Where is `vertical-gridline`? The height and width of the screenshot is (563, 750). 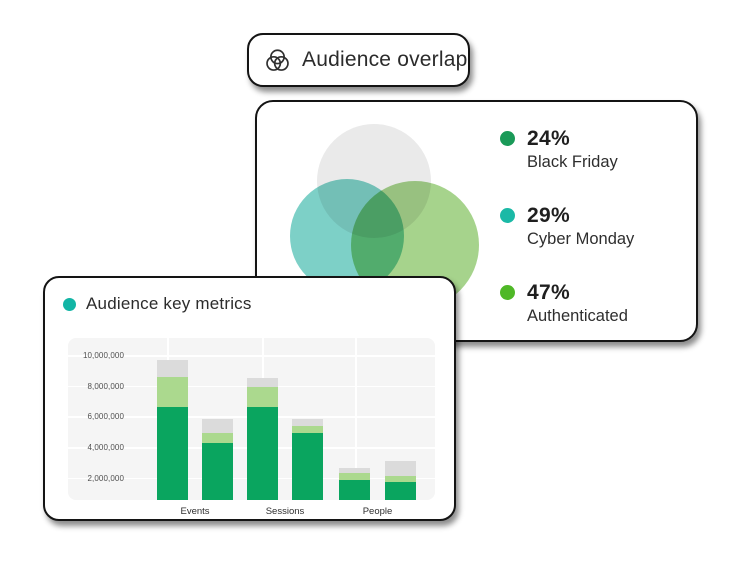
vertical-gridline is located at coordinates (356, 419).